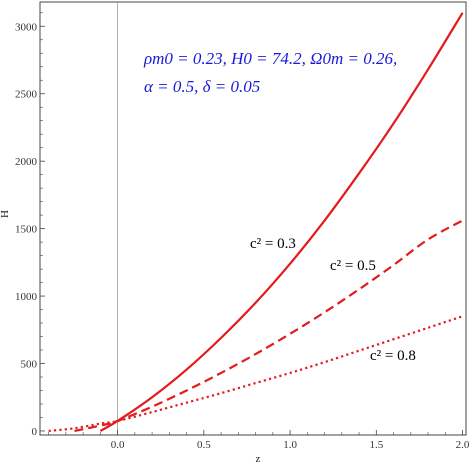  Describe the element at coordinates (35, 432) in the screenshot. I see `y-tick-label: 0` at that location.